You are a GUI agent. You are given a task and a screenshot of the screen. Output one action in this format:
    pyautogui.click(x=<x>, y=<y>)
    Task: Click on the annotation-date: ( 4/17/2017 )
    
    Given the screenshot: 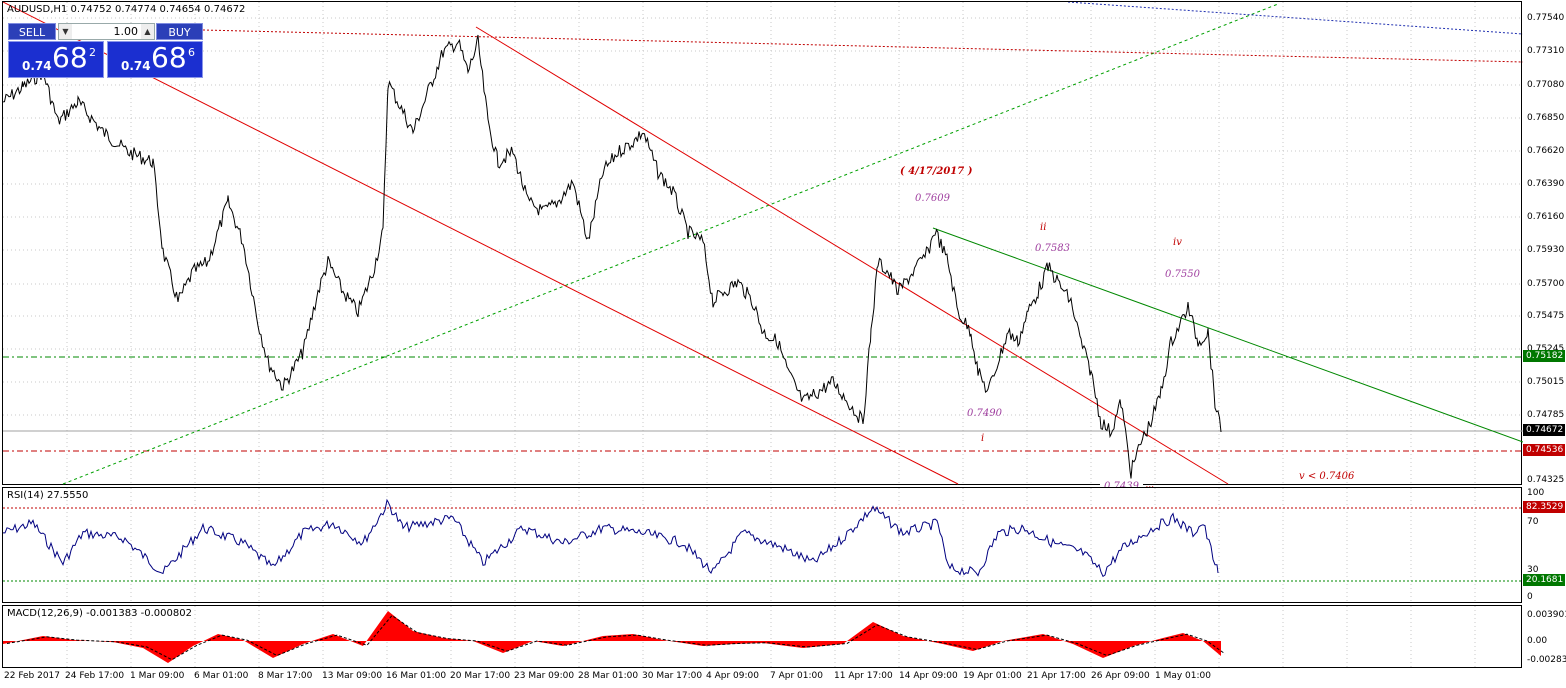 What is the action you would take?
    pyautogui.click(x=936, y=171)
    